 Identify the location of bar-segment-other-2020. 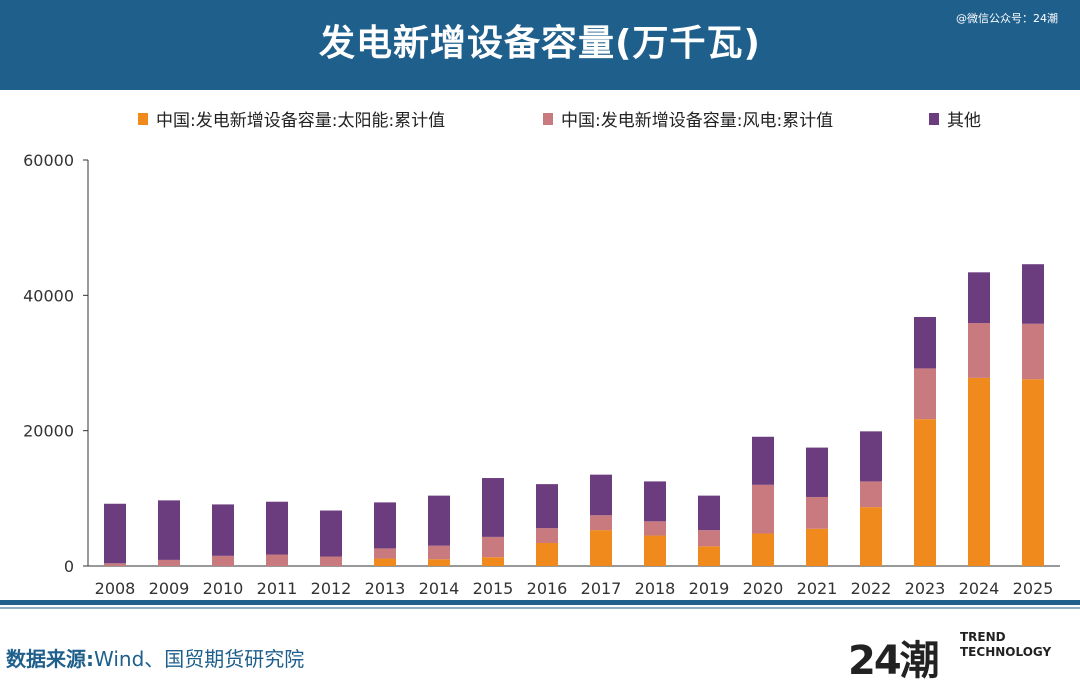
(763, 460).